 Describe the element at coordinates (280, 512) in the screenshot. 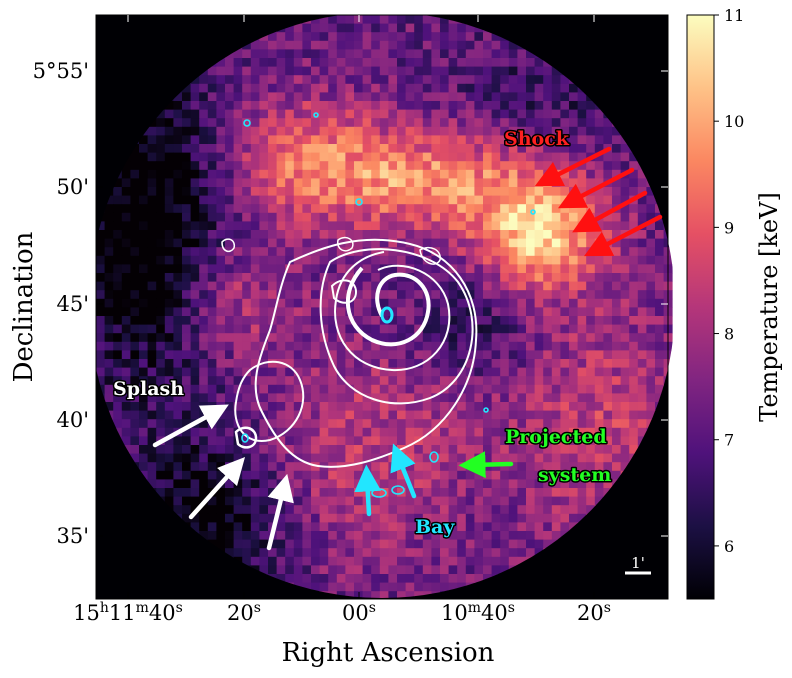

I see `splash-arrow` at that location.